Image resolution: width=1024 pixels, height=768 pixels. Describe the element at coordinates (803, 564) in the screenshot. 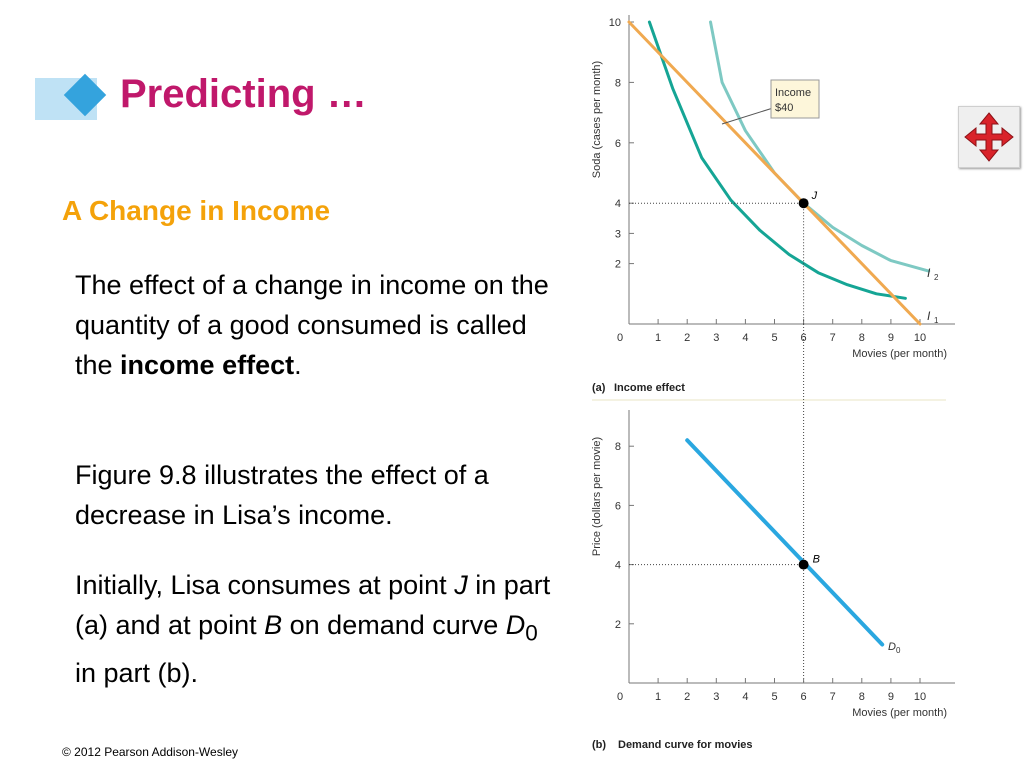

I see `point-b` at that location.